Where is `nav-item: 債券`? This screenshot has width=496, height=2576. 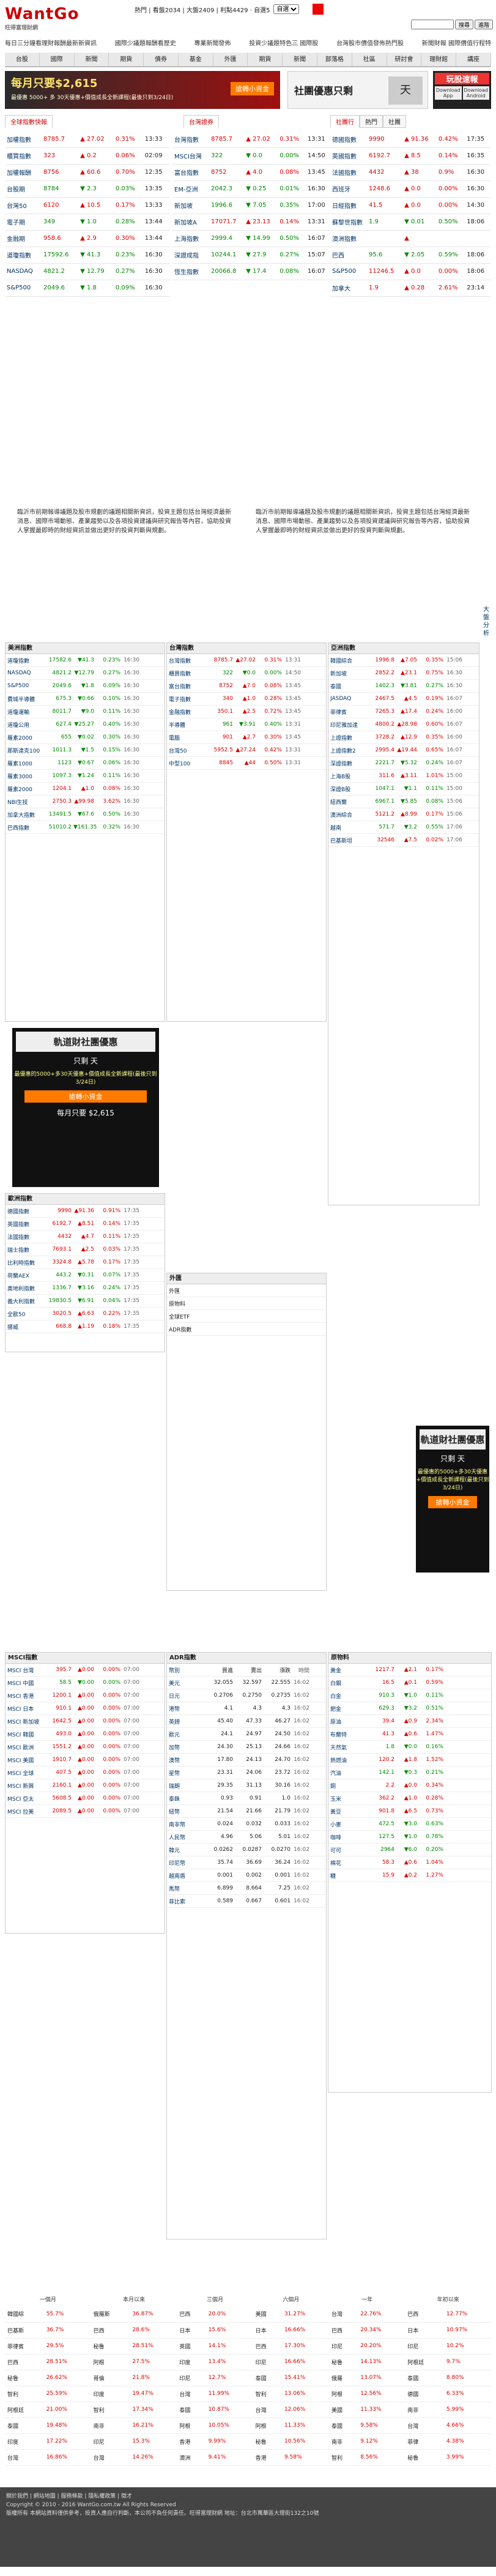 nav-item: 債券 is located at coordinates (161, 60).